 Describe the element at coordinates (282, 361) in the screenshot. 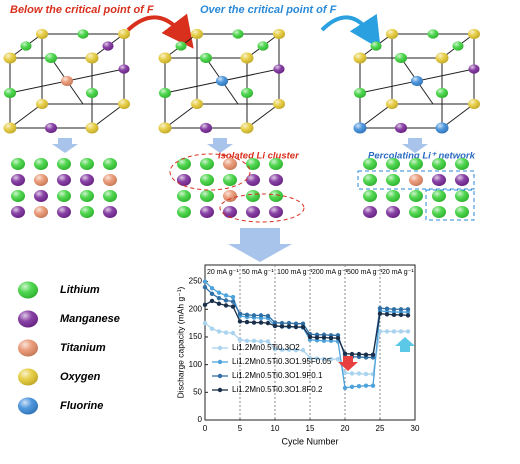

I see `legend-label: Li1.2Mn0.5Ti0.3O1.95F0.05` at that location.